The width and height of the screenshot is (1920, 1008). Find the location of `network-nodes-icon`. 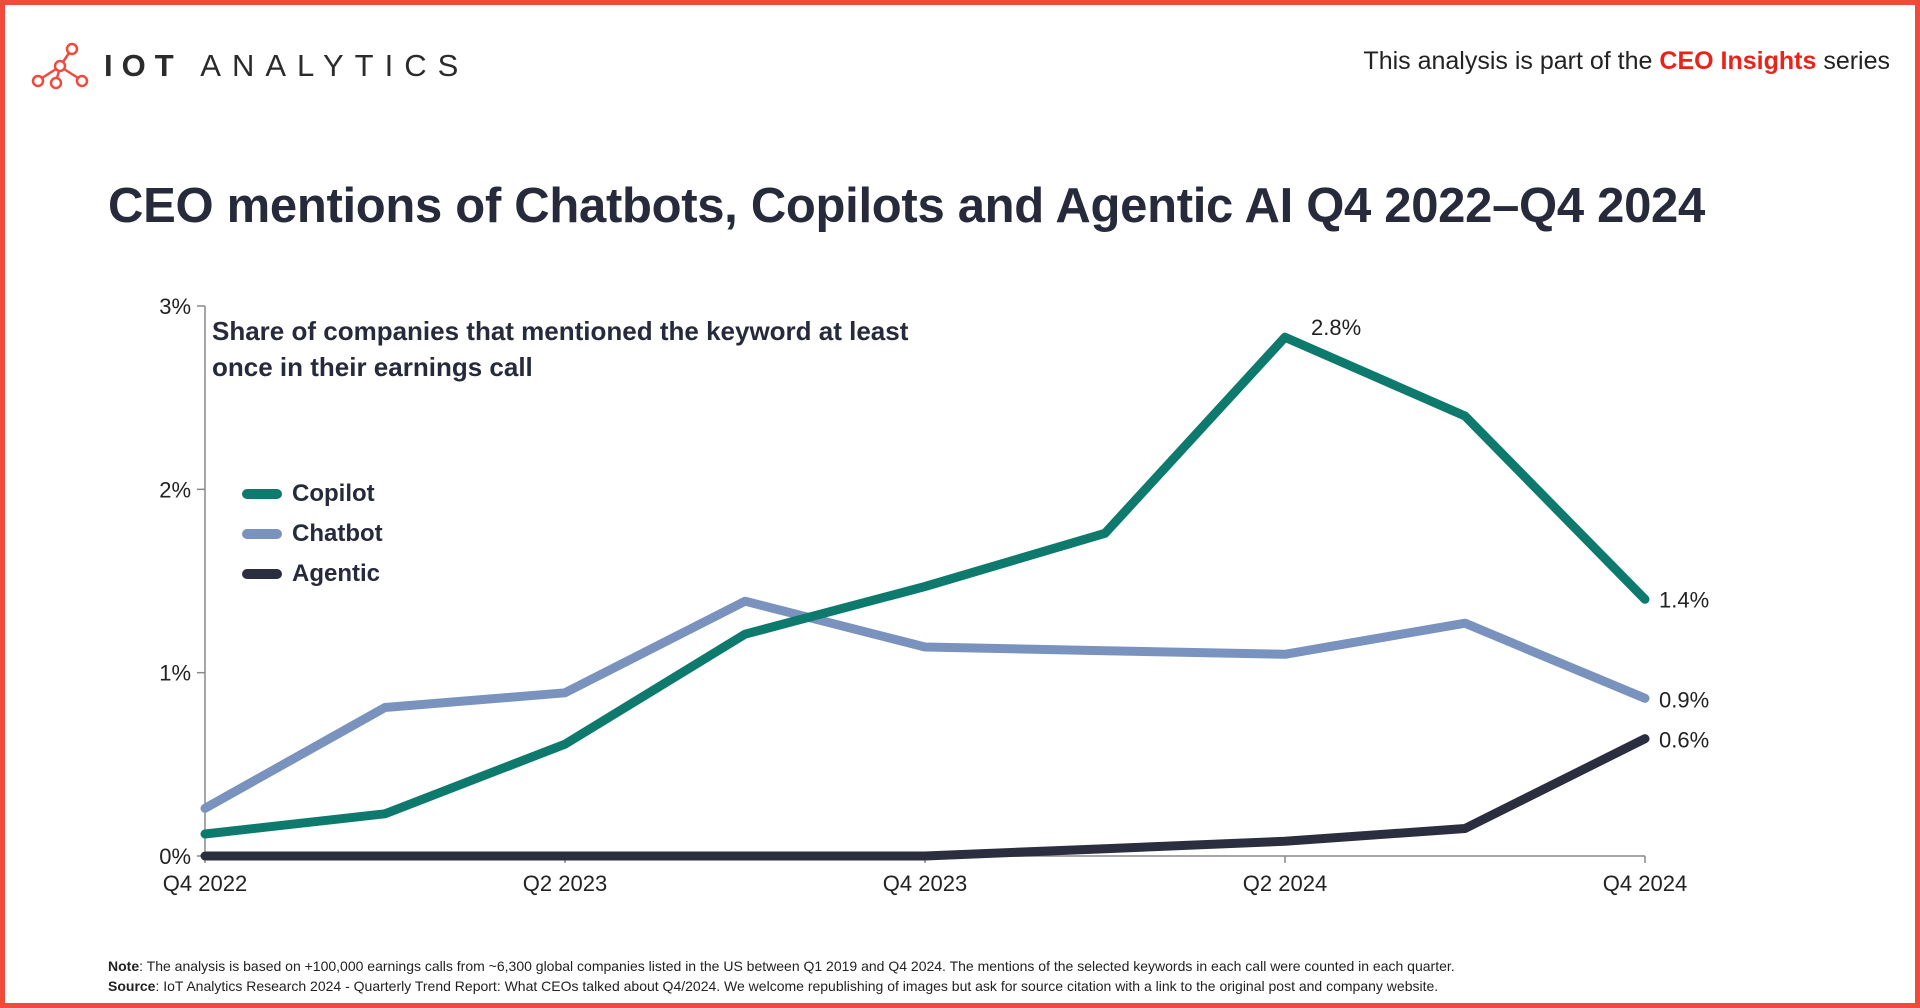

network-nodes-icon is located at coordinates (60, 66).